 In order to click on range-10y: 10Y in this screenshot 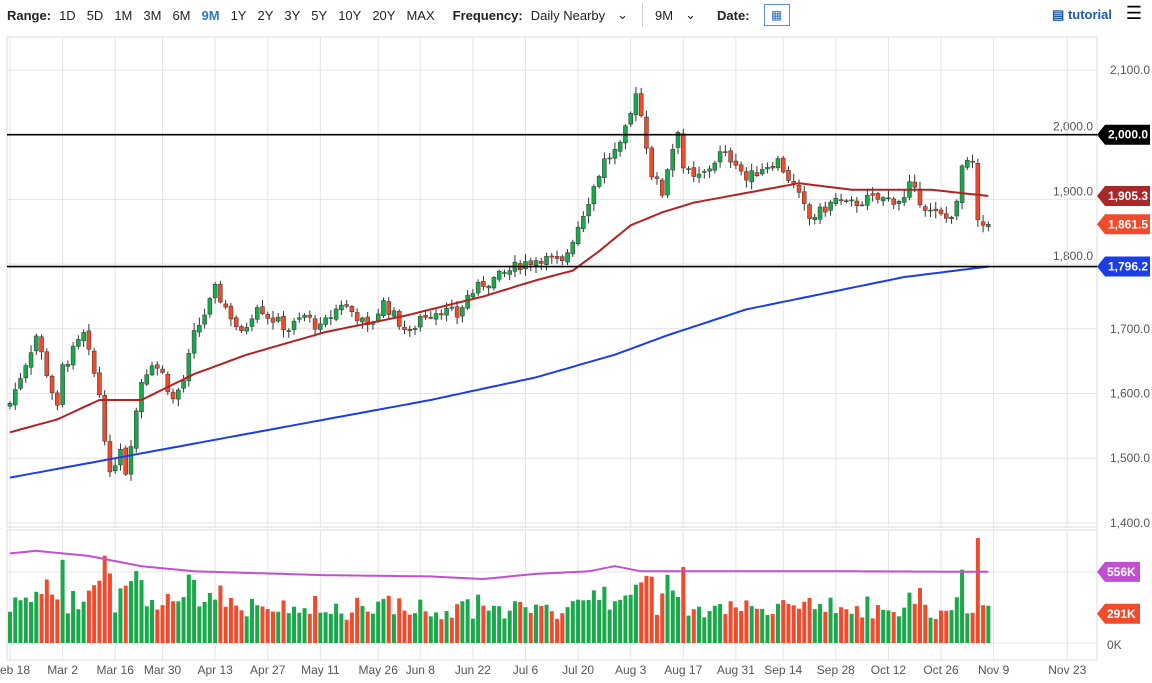, I will do `click(350, 15)`.